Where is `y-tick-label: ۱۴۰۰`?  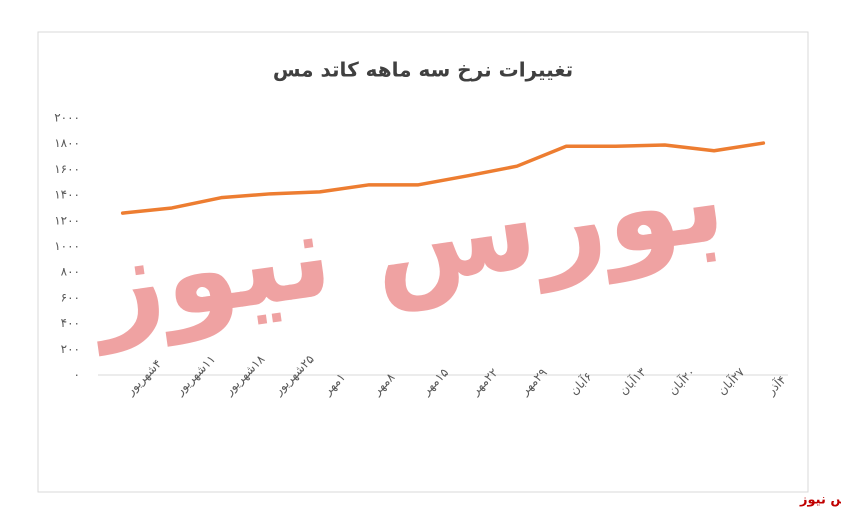
y-tick-label: ۱۴۰۰ is located at coordinates (67, 195).